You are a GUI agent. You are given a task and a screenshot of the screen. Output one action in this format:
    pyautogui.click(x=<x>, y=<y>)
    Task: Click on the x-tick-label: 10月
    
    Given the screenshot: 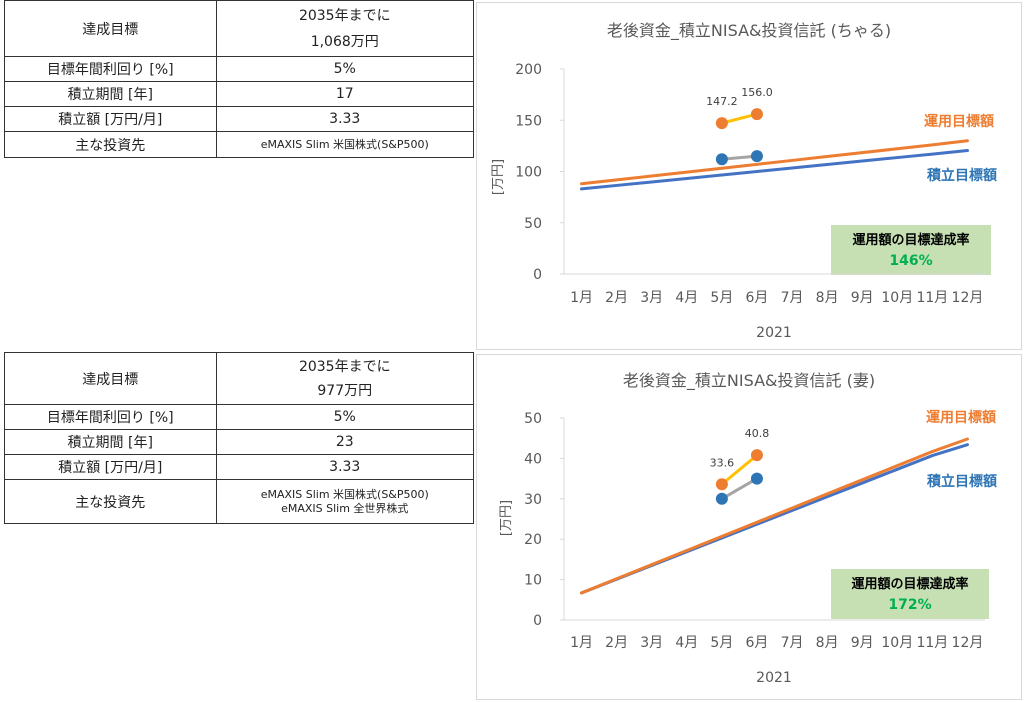 What is the action you would take?
    pyautogui.click(x=897, y=298)
    